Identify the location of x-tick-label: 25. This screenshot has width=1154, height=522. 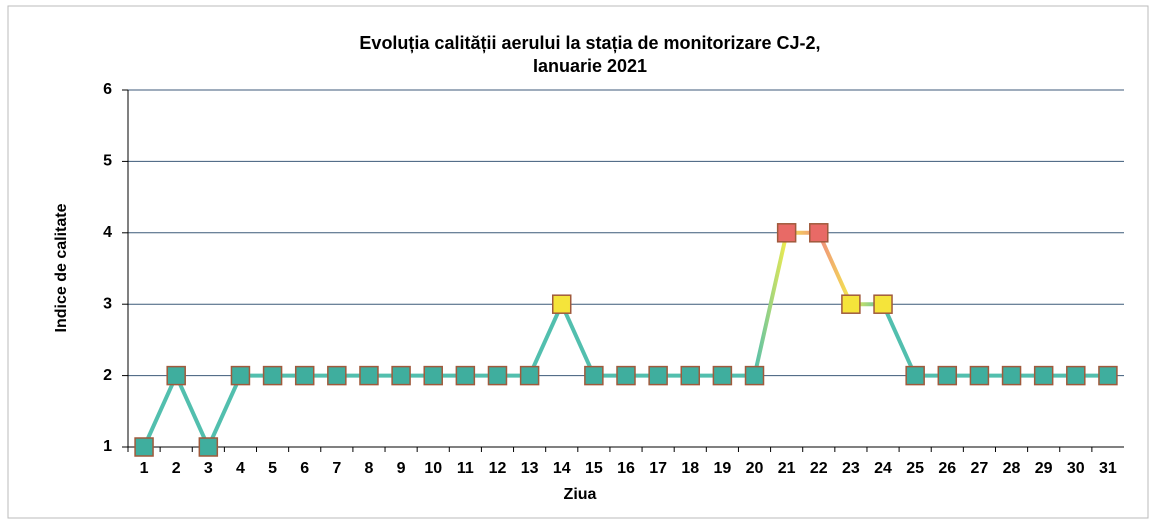
(915, 468).